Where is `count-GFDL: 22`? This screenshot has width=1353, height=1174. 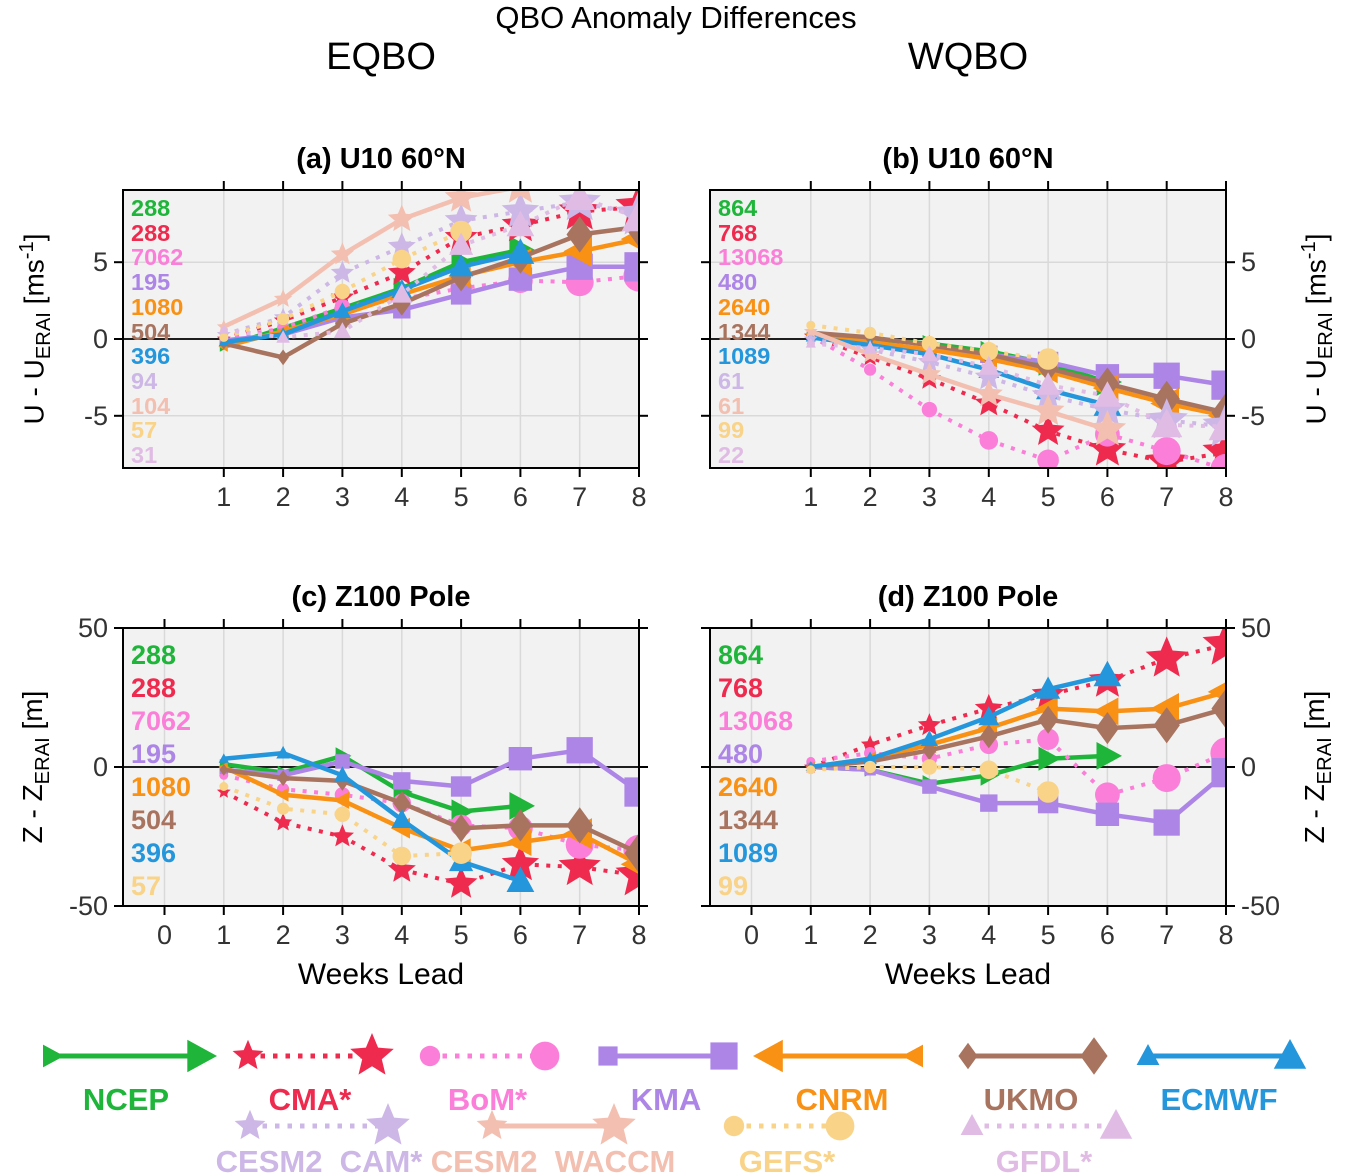
count-GFDL: 22 is located at coordinates (731, 455).